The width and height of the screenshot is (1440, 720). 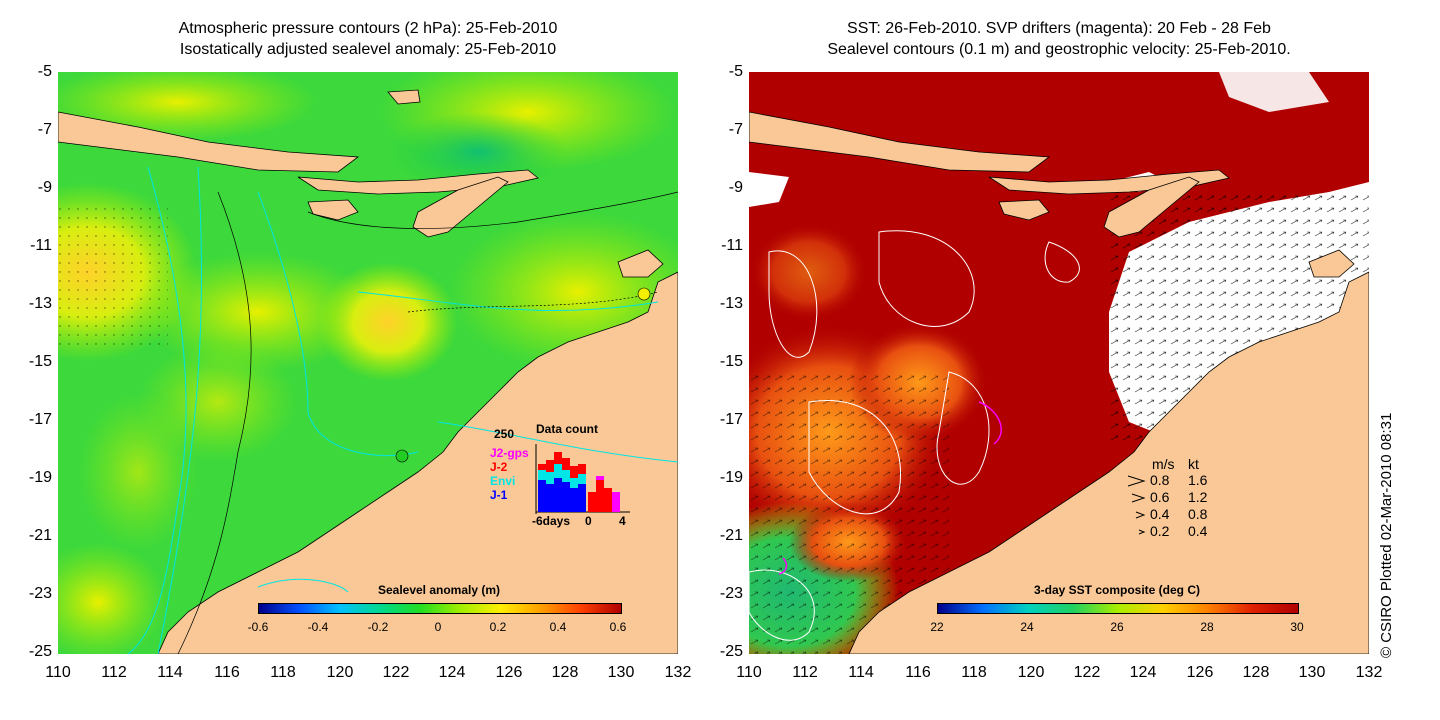 I want to click on right-xtick: 110, so click(x=749, y=672).